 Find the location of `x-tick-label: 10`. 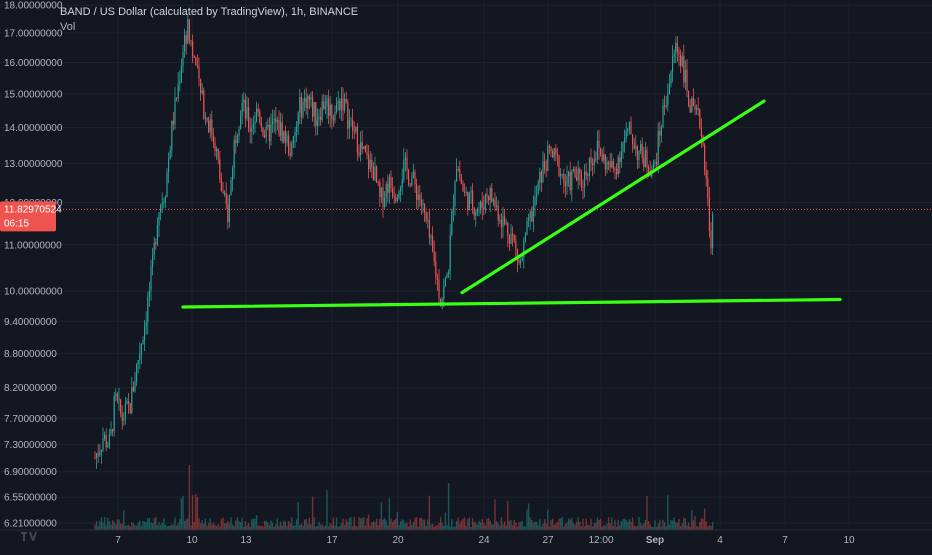

x-tick-label: 10 is located at coordinates (192, 540).